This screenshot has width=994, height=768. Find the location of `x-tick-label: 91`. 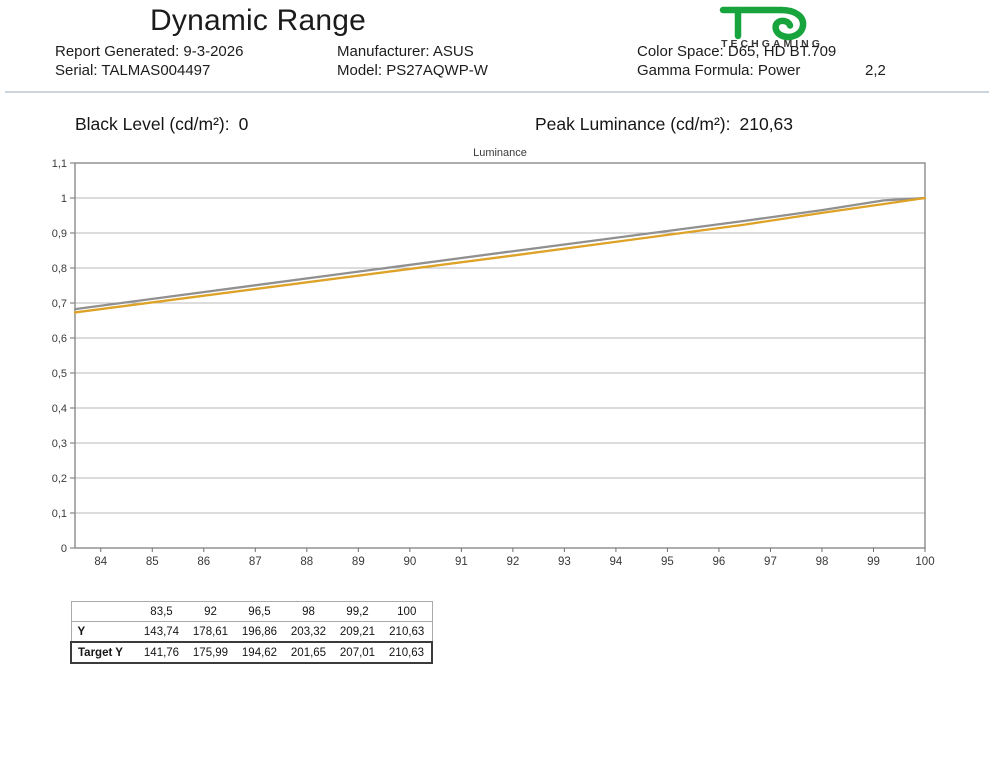

x-tick-label: 91 is located at coordinates (461, 562).